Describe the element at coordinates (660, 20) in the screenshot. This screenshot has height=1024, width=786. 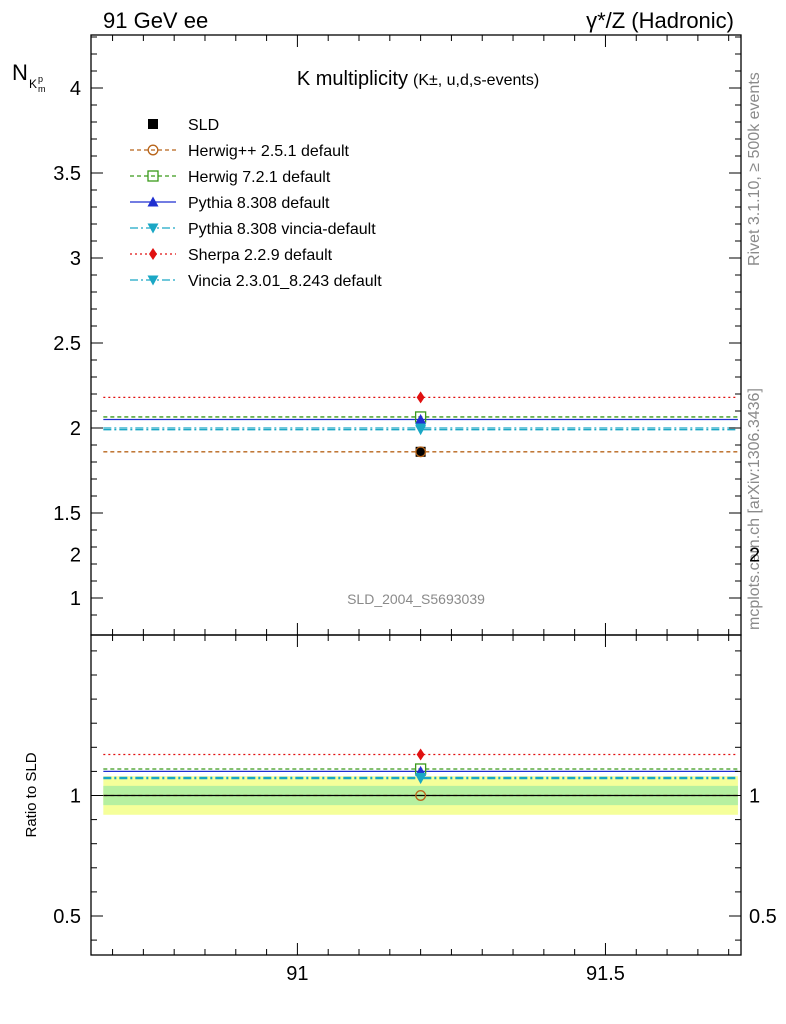
I see `header-right: γ*/Z (Hadronic)` at that location.